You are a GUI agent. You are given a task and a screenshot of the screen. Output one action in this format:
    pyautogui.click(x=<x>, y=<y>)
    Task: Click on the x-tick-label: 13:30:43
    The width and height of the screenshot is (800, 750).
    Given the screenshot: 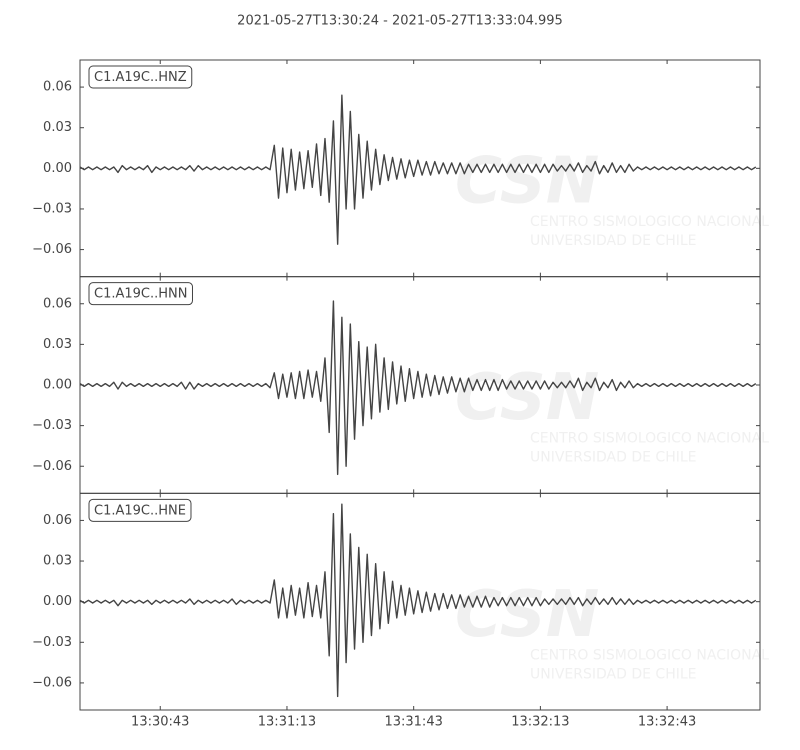 What is the action you would take?
    pyautogui.click(x=160, y=722)
    